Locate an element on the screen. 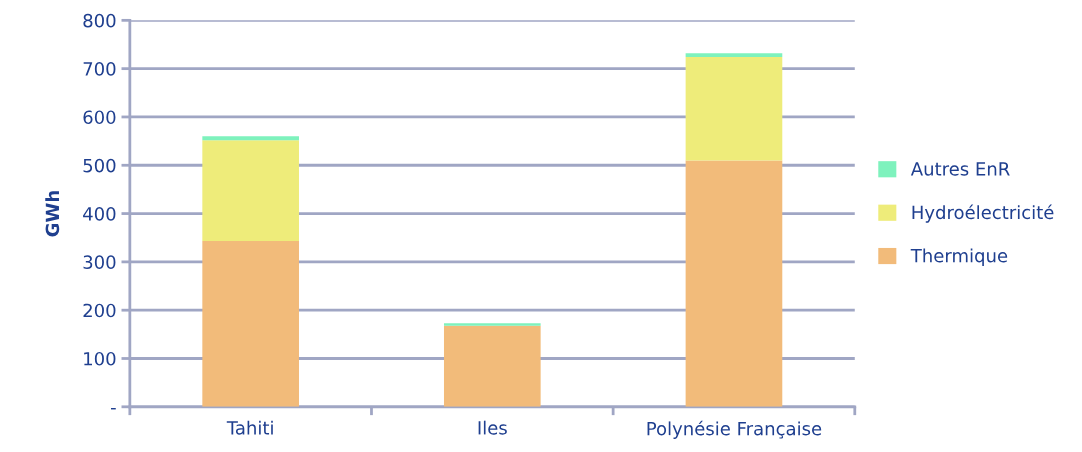  x-tick-label: Iles is located at coordinates (492, 427).